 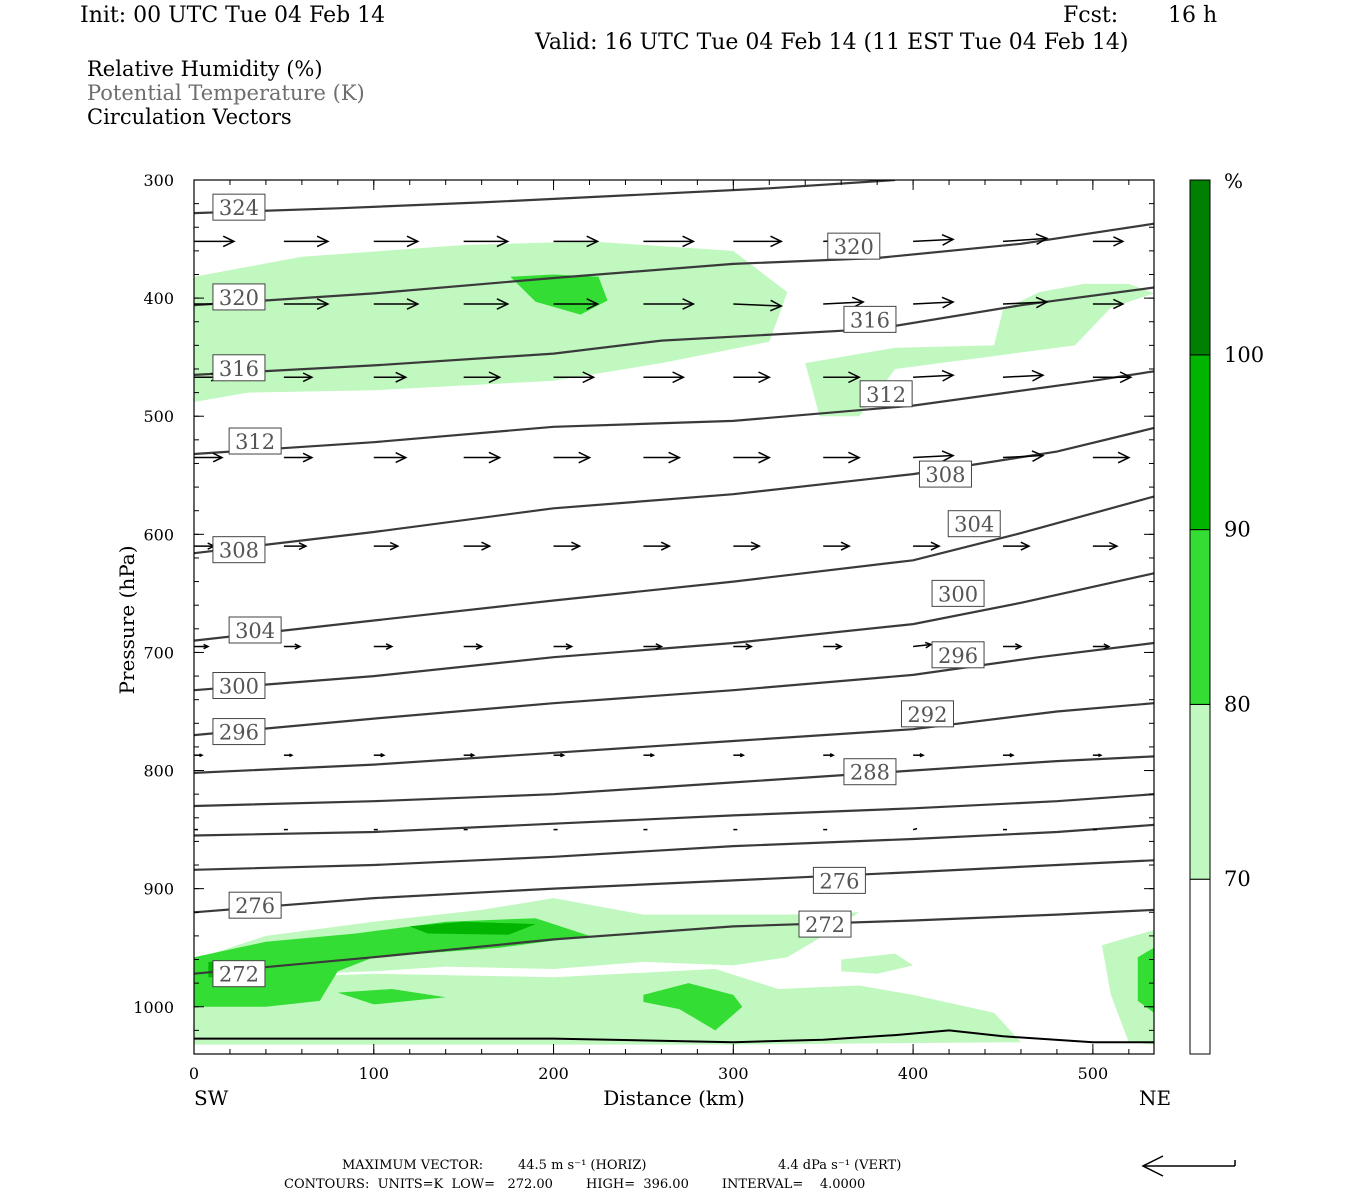 What do you see at coordinates (1237, 879) in the screenshot?
I see `colorbar-label: 70` at bounding box center [1237, 879].